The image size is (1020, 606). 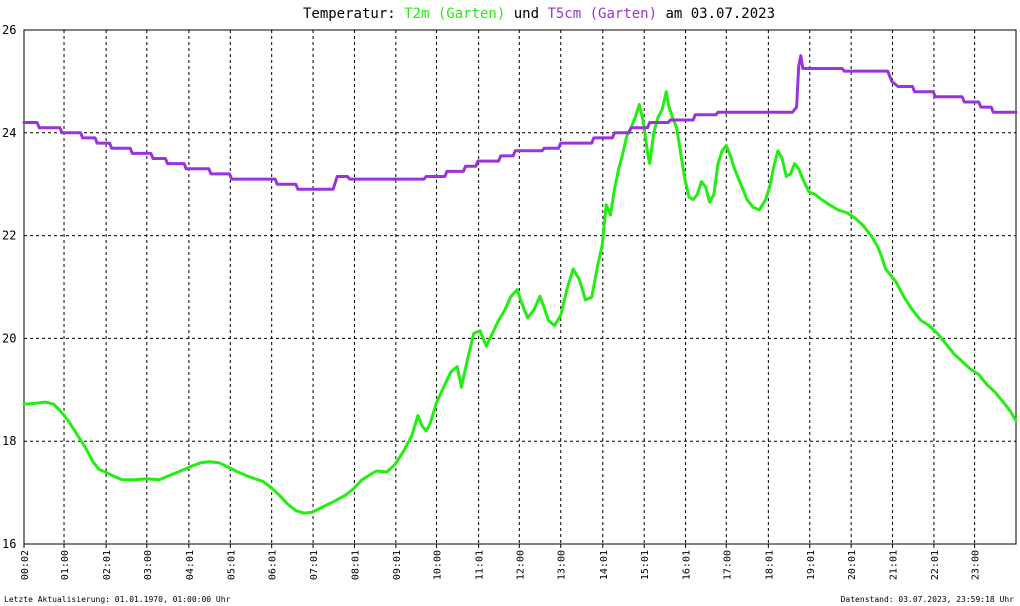 What do you see at coordinates (727, 565) in the screenshot?
I see `x-tick-label: 17:00` at bounding box center [727, 565].